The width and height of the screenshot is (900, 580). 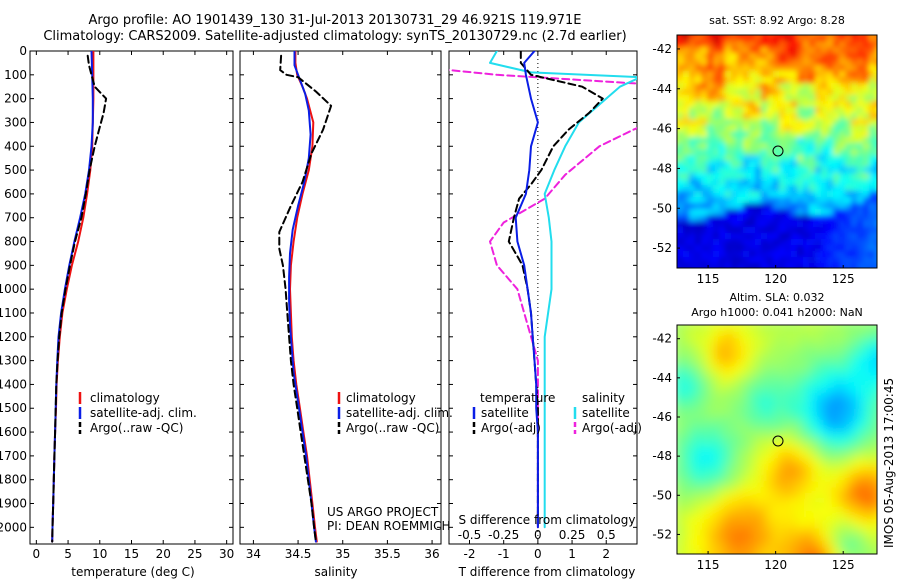 What do you see at coordinates (547, 572) in the screenshot?
I see `t-difference-axis-label: T difference from climatology` at bounding box center [547, 572].